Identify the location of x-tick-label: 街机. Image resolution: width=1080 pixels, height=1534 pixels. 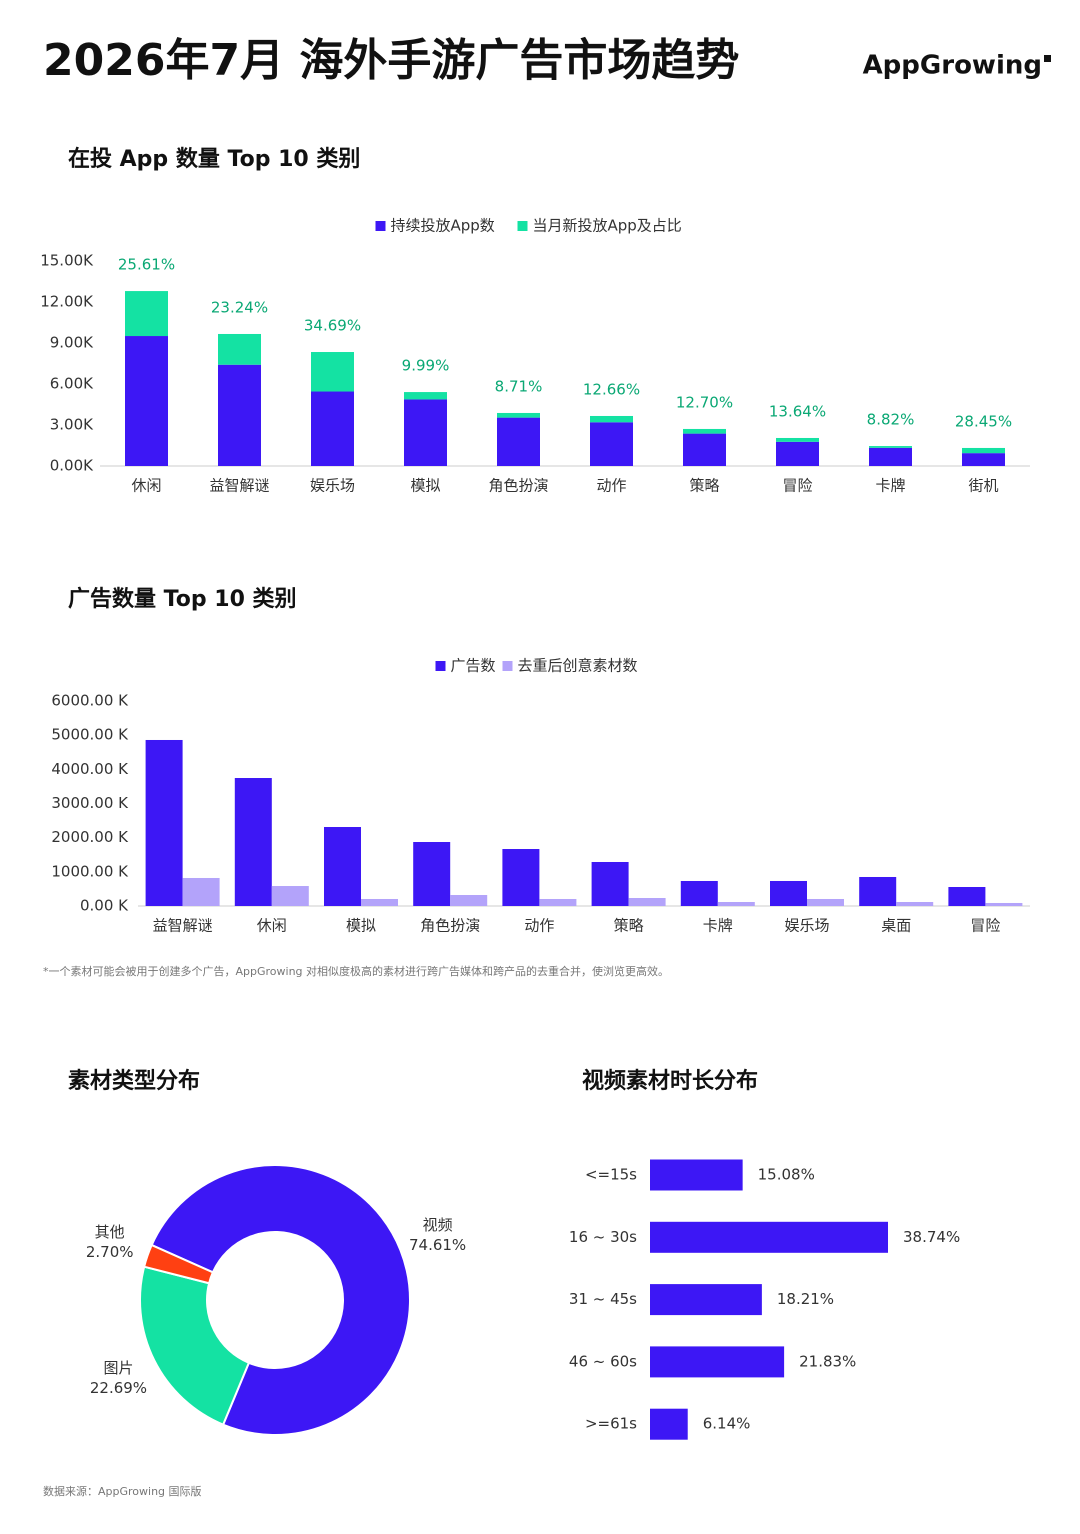
(983, 486).